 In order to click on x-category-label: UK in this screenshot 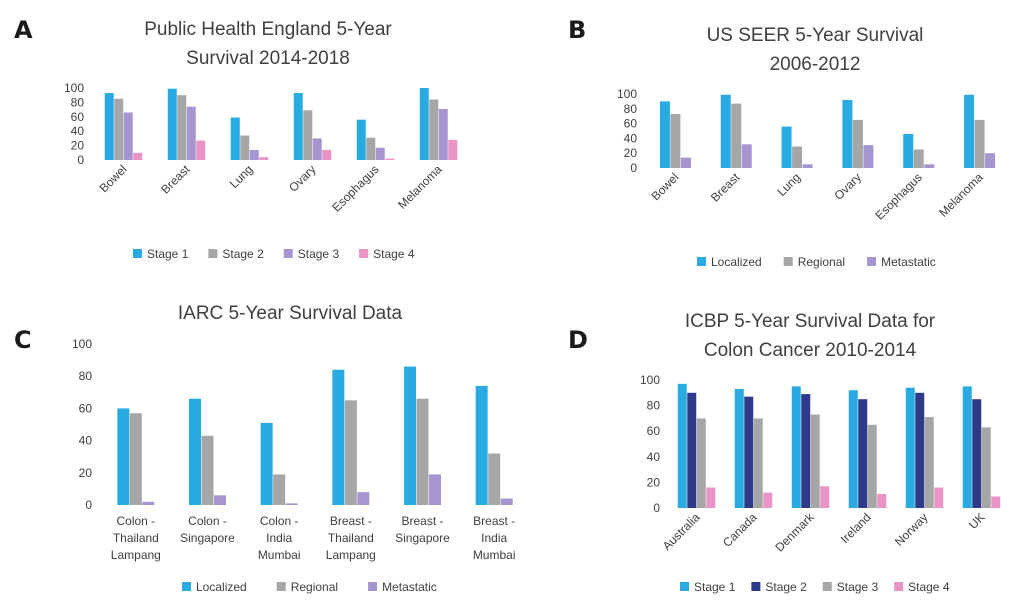, I will do `click(977, 521)`.